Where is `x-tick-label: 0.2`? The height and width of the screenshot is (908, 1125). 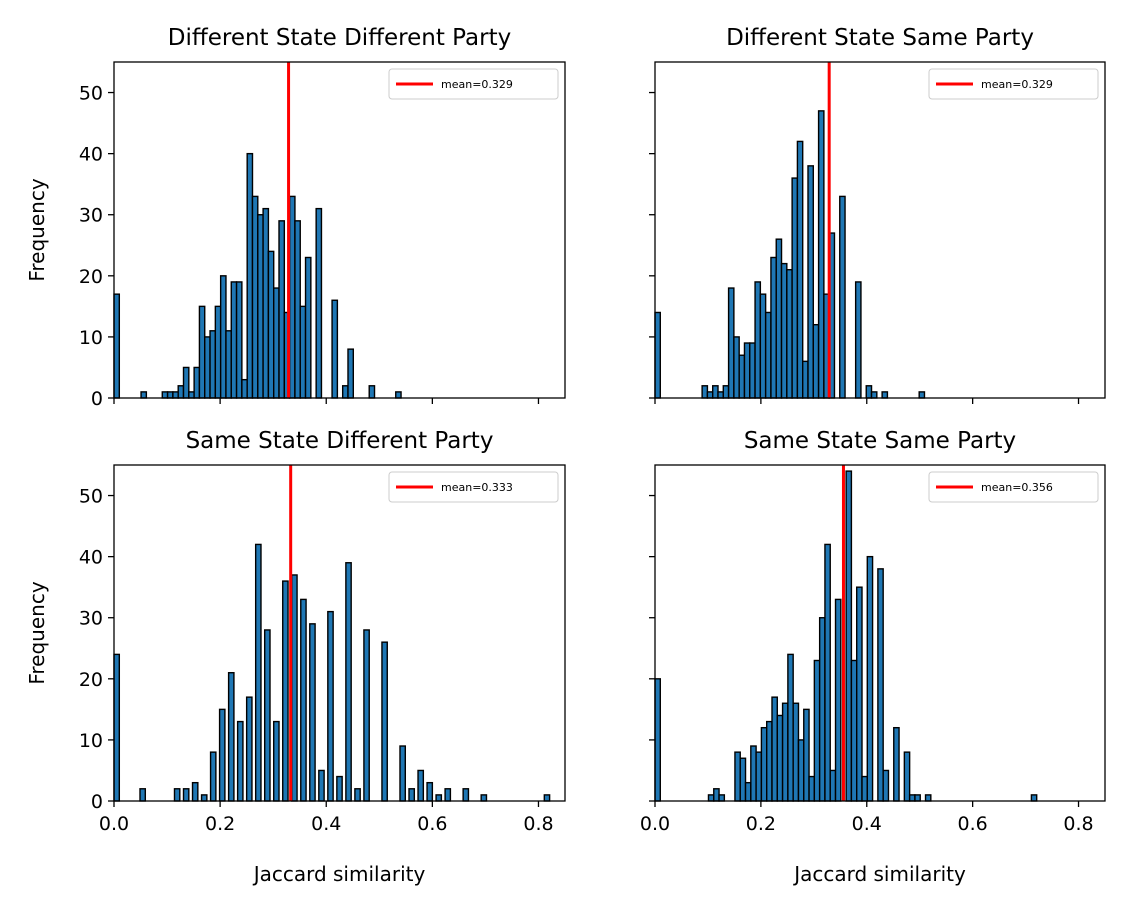
x-tick-label: 0.2 is located at coordinates (761, 824).